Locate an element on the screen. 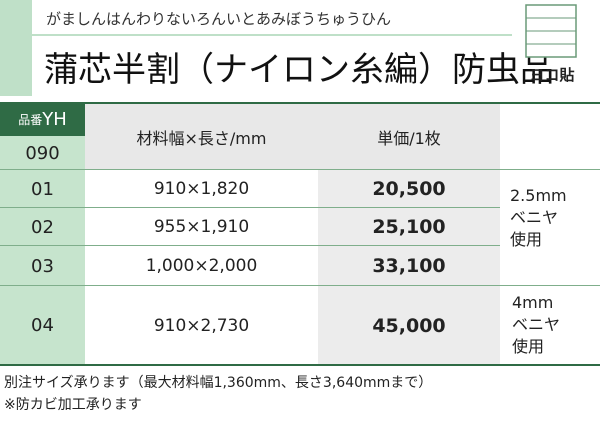 The width and height of the screenshot is (600, 444). row-price: 45,000 is located at coordinates (409, 325).